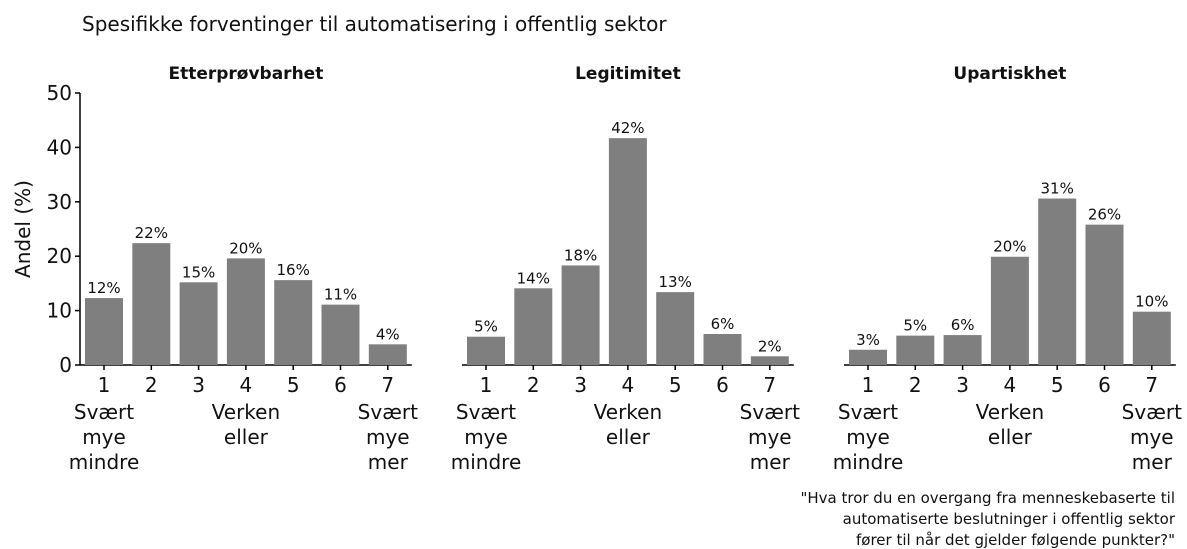 Image resolution: width=1187 pixels, height=549 pixels. I want to click on value-label: 16%, so click(293, 270).